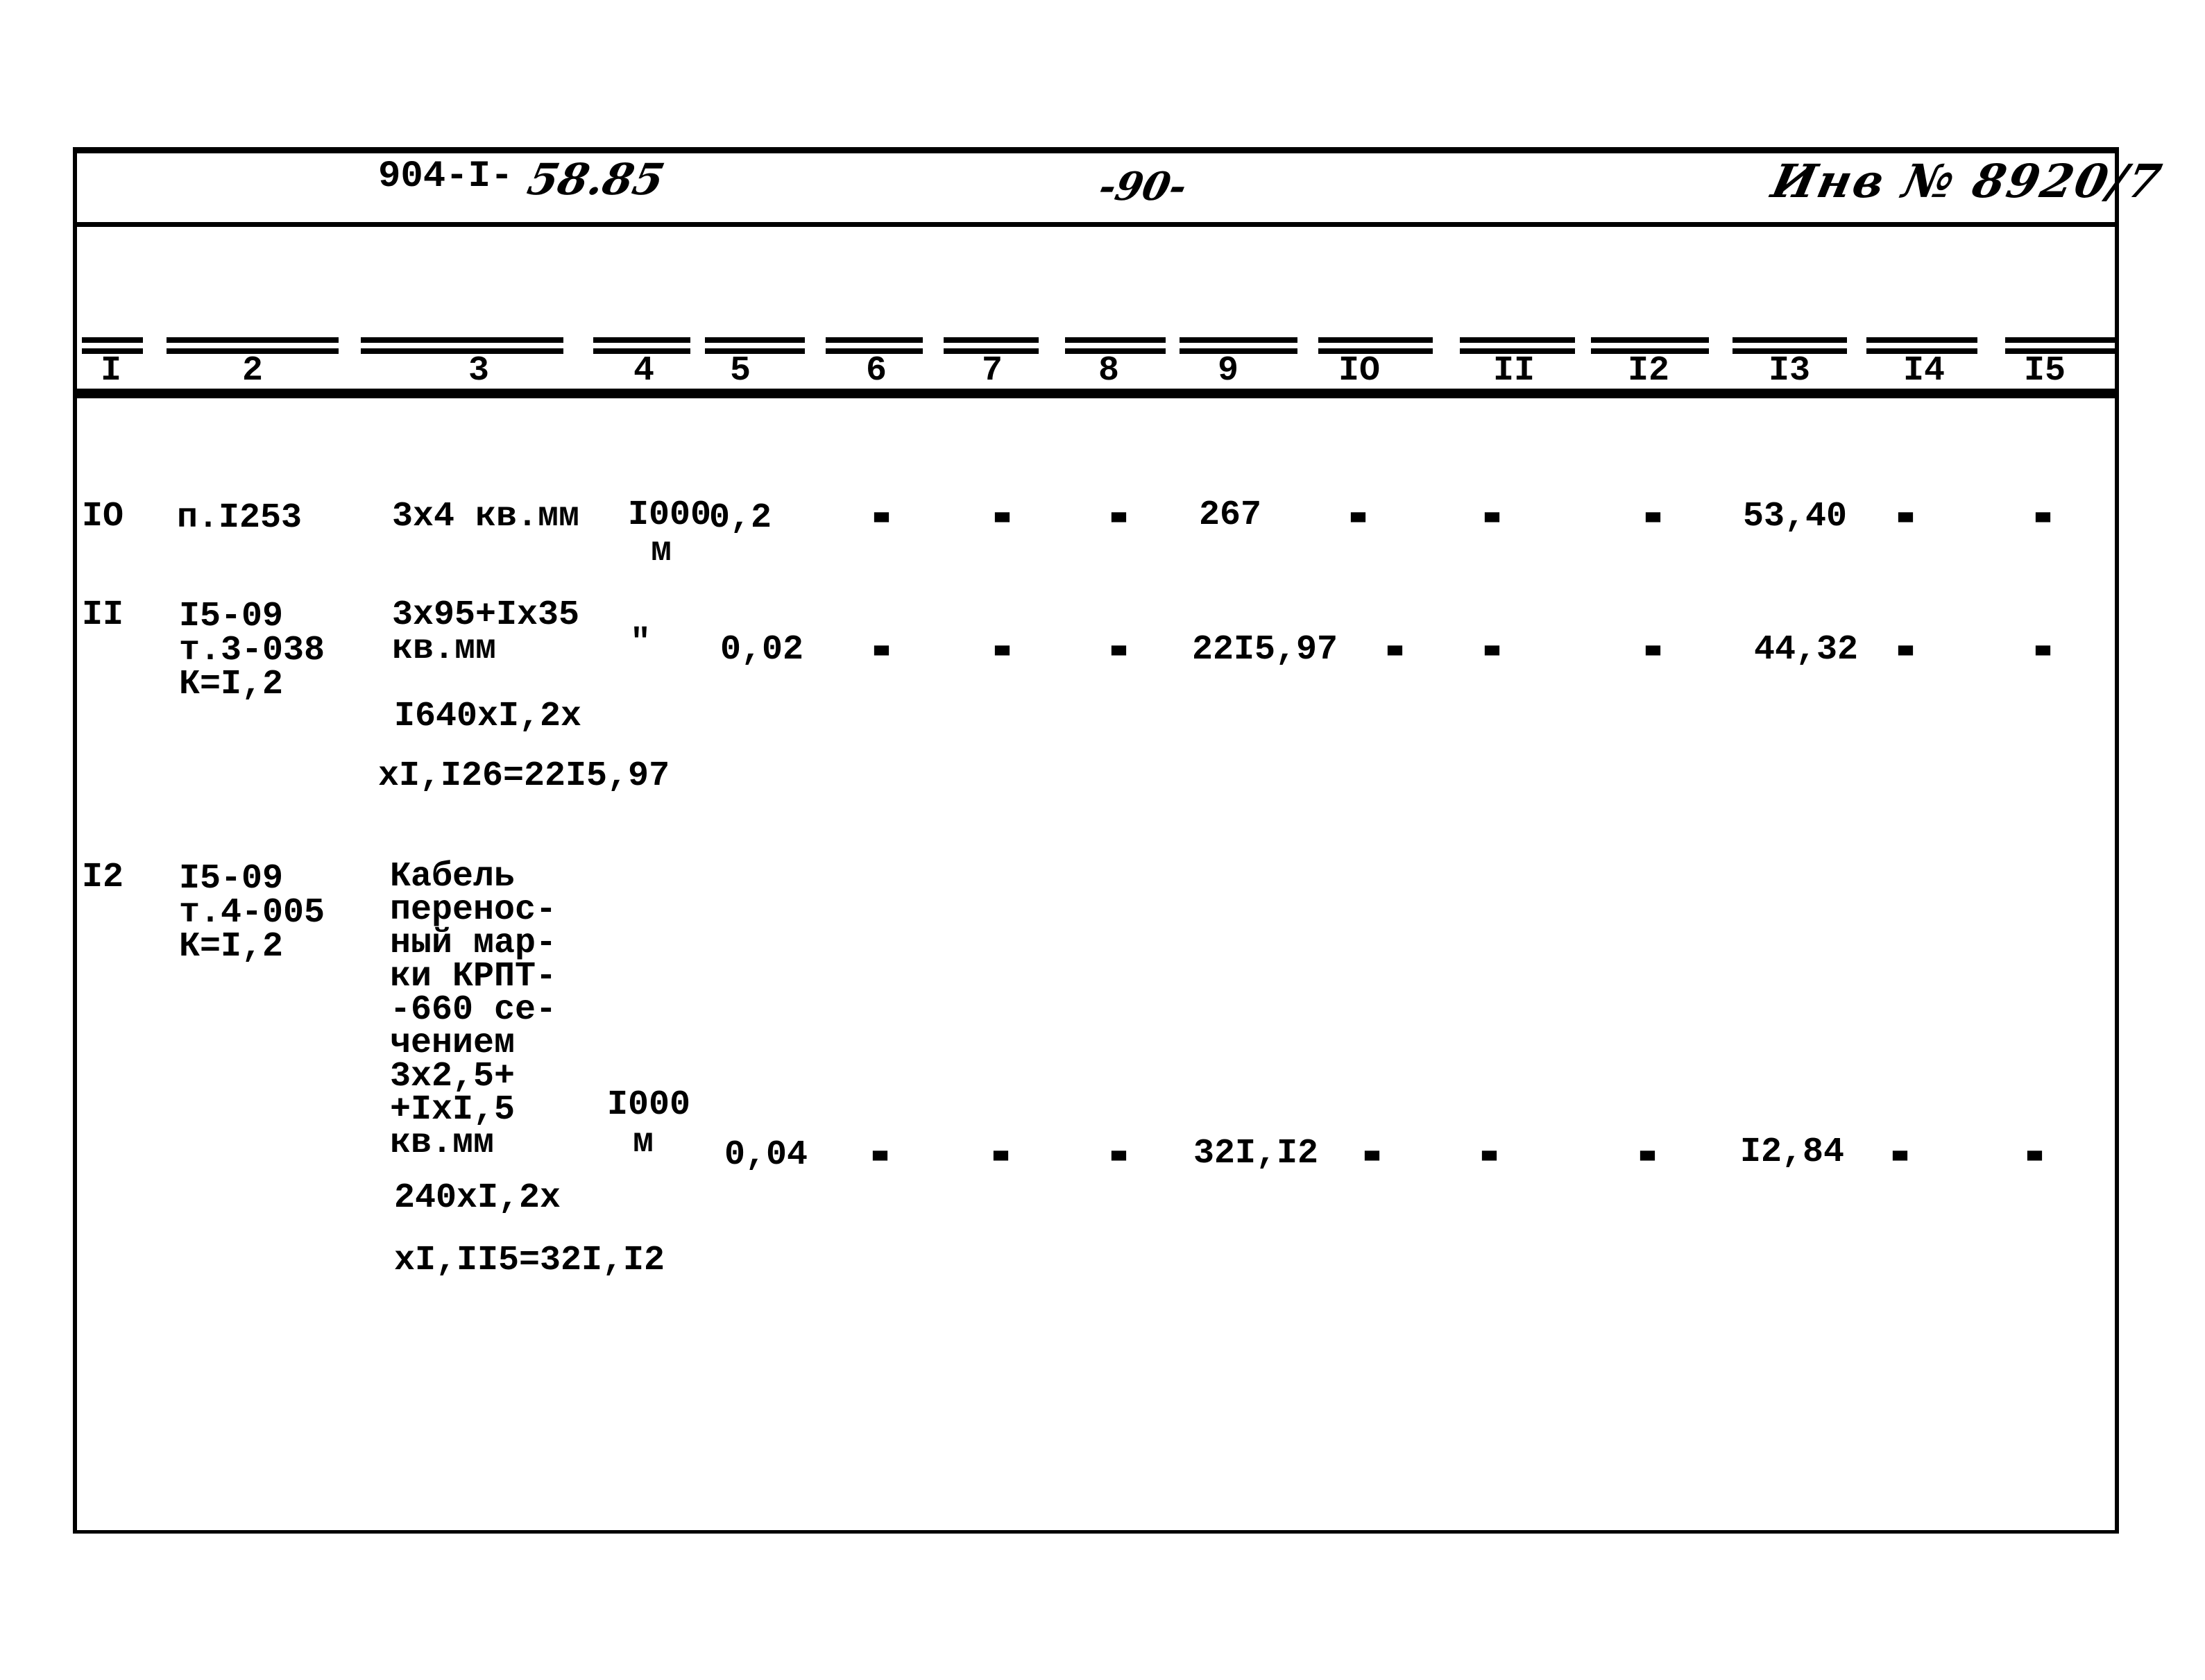 This screenshot has height=1680, width=2205. What do you see at coordinates (1792, 1152) in the screenshot?
I see `row12-col13-value: I2,84` at bounding box center [1792, 1152].